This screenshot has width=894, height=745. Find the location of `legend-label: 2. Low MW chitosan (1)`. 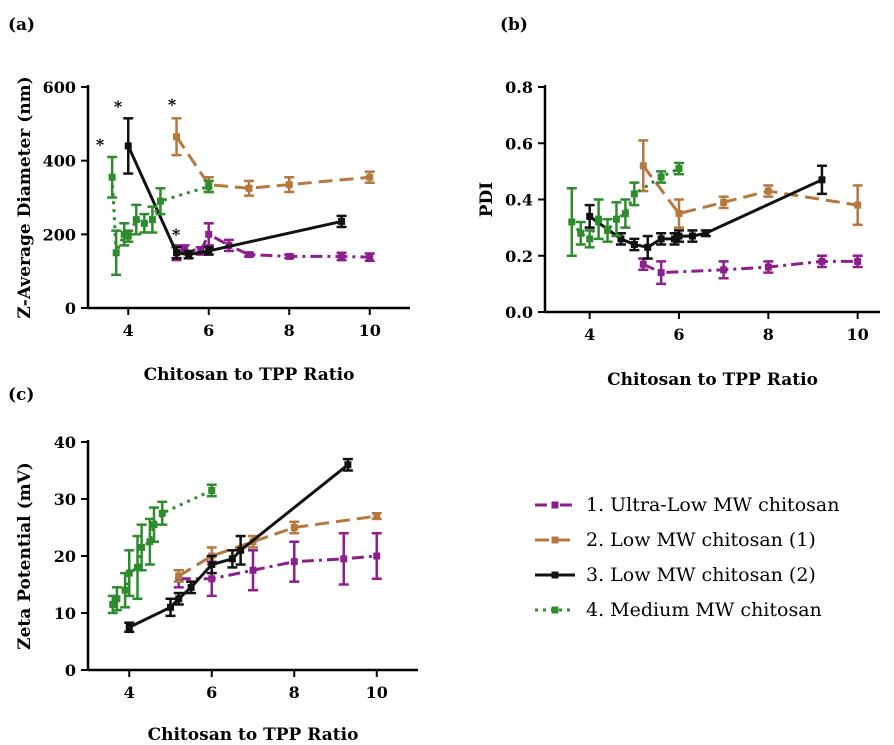

legend-label: 2. Low MW chitosan (1) is located at coordinates (701, 540).